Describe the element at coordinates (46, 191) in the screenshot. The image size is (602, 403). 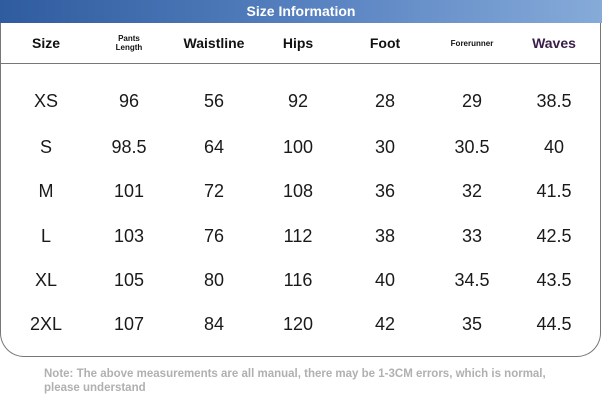
I see `cell-size: M` at that location.